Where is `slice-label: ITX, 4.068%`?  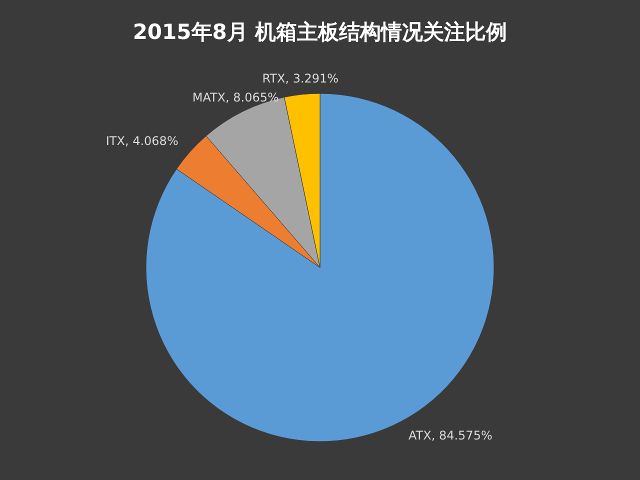
slice-label: ITX, 4.068% is located at coordinates (142, 141).